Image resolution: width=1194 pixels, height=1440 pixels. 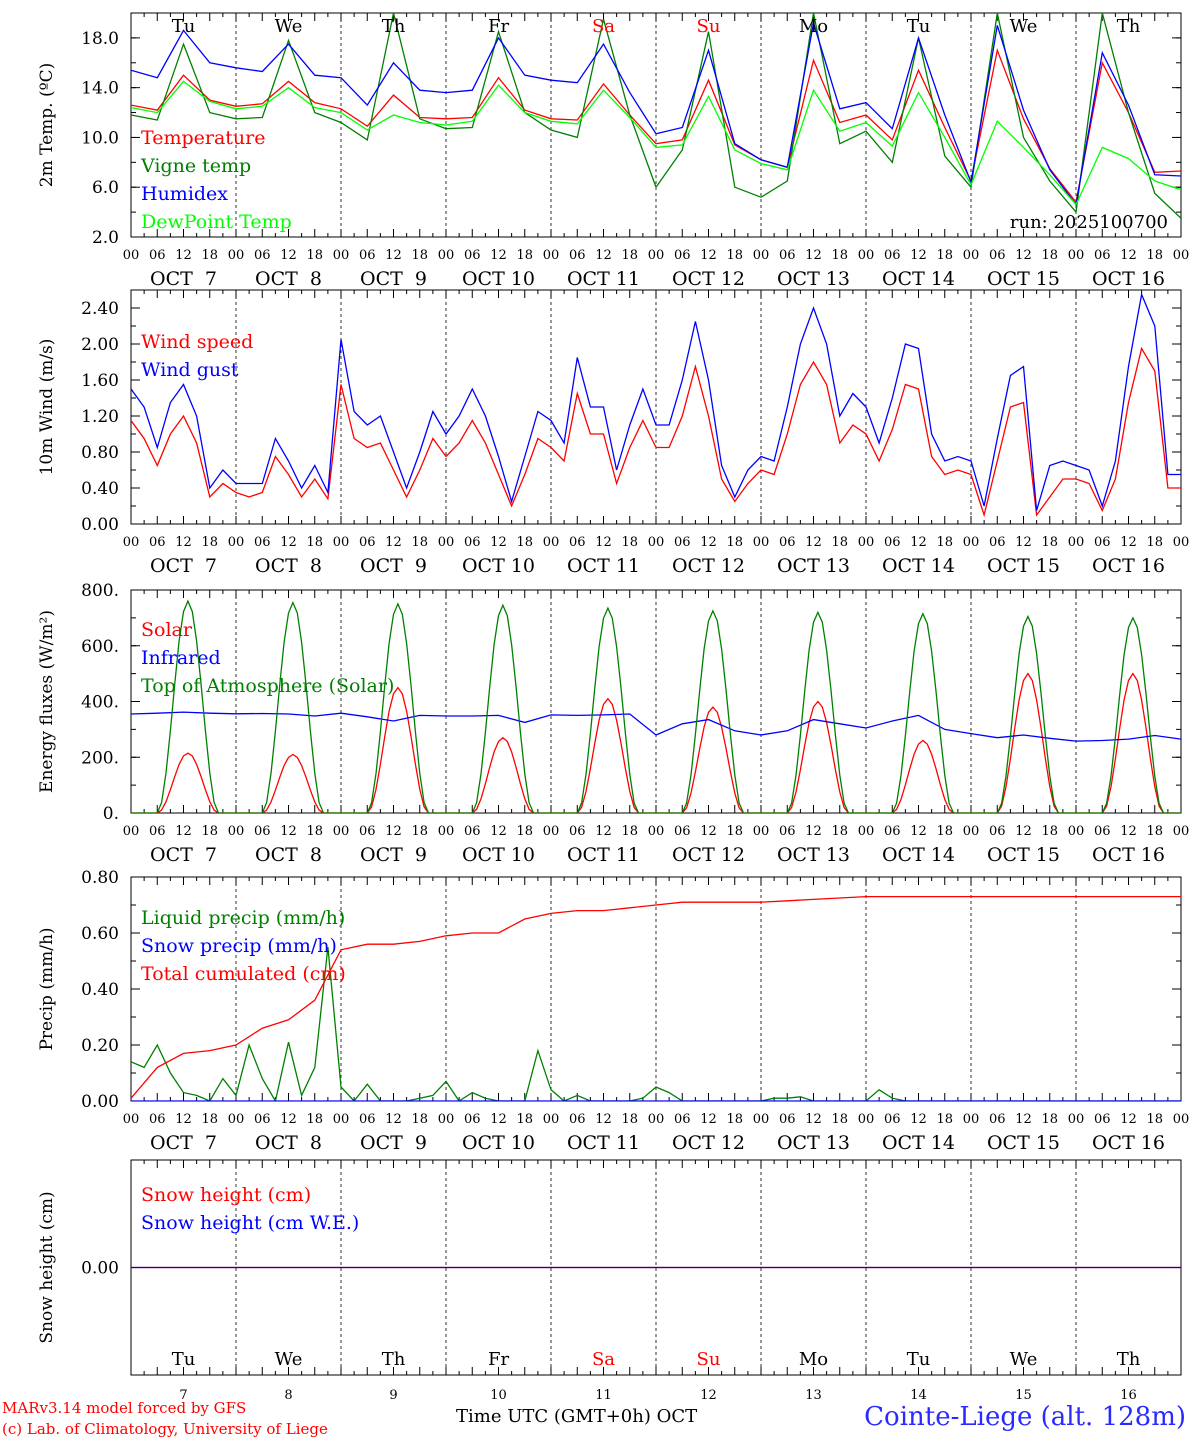 I want to click on y-tick-label: 0.00, so click(x=100, y=1269).